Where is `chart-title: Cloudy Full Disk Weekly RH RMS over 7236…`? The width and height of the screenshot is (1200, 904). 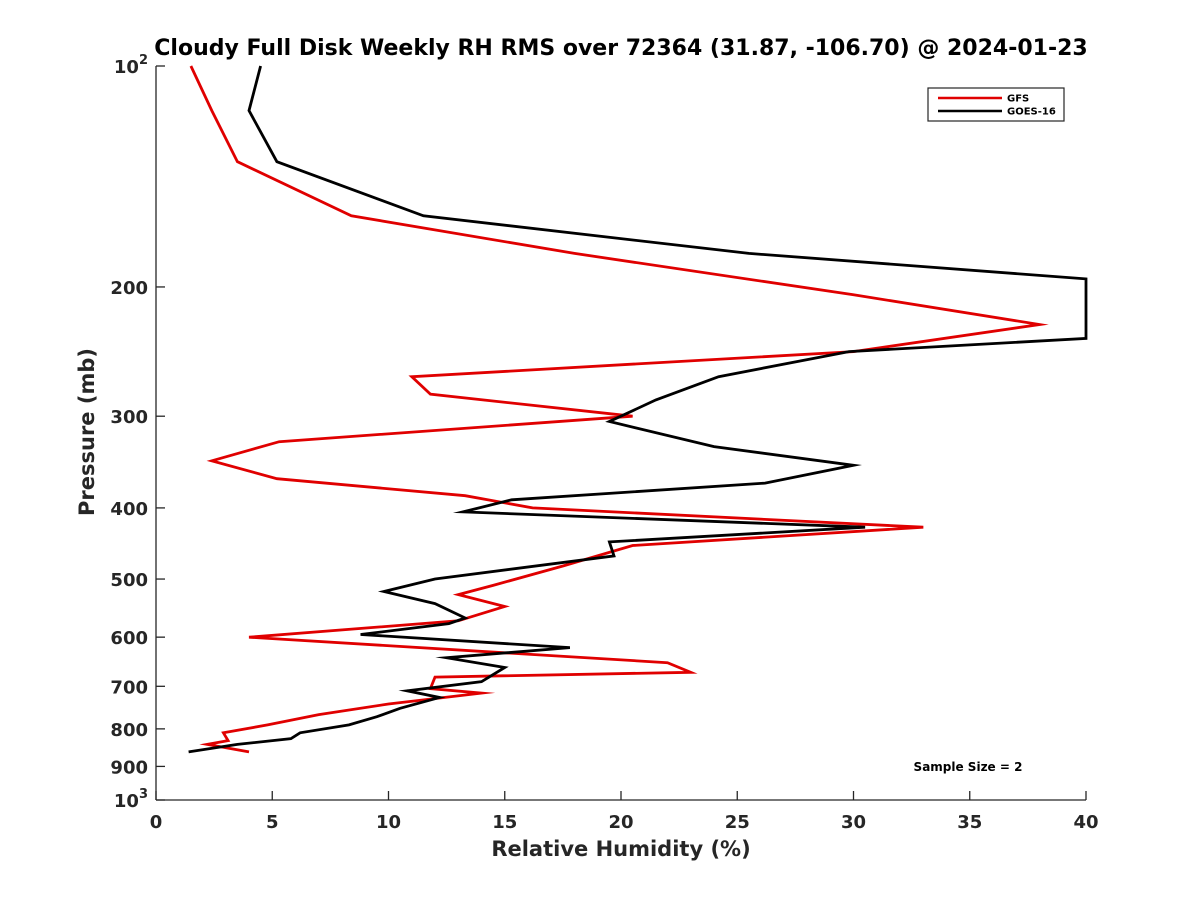
chart-title: Cloudy Full Disk Weekly RH RMS over 7236… is located at coordinates (620, 48).